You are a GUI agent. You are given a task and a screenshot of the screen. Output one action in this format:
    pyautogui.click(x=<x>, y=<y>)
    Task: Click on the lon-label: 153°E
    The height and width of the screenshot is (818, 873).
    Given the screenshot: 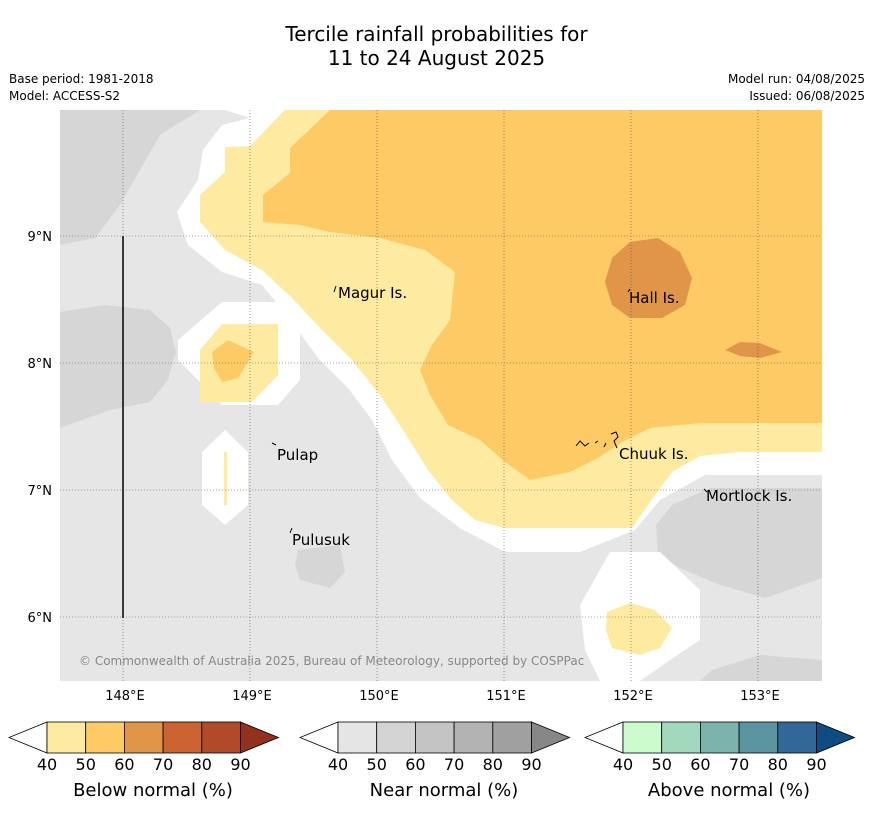 What is the action you would take?
    pyautogui.click(x=760, y=696)
    